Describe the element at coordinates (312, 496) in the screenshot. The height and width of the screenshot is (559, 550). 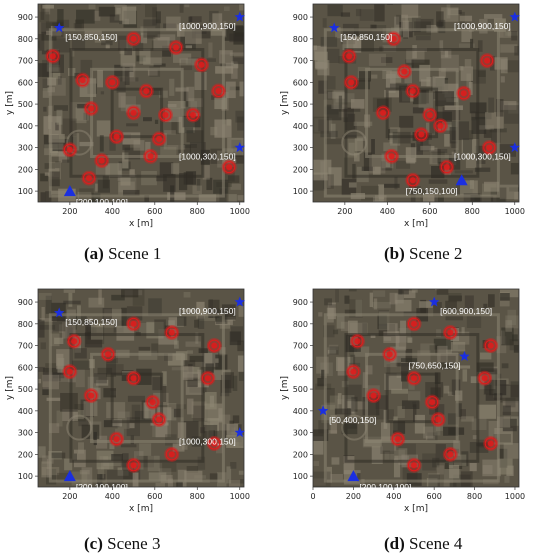
I see `x-tick-label: 0` at that location.